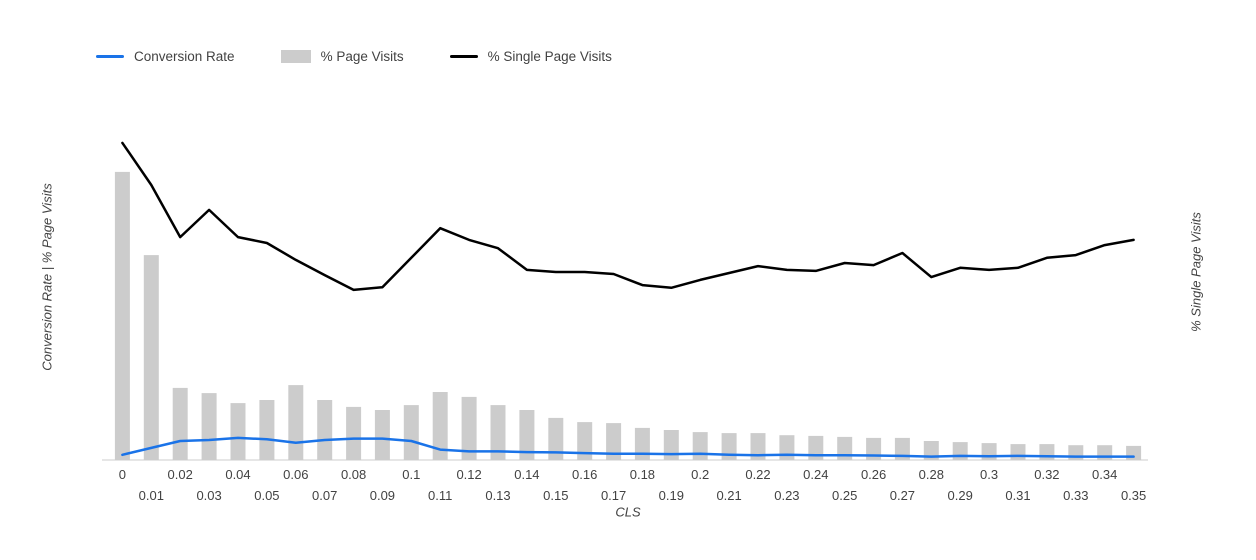  What do you see at coordinates (902, 495) in the screenshot?
I see `x-tick-label: 0.27` at bounding box center [902, 495].